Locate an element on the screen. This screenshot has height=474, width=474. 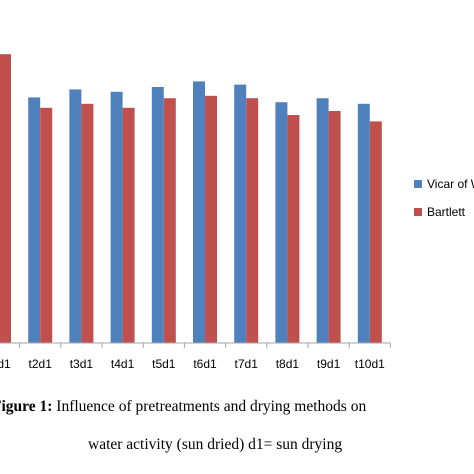
x-tick-label-t6d1: t6d1 is located at coordinates (205, 364).